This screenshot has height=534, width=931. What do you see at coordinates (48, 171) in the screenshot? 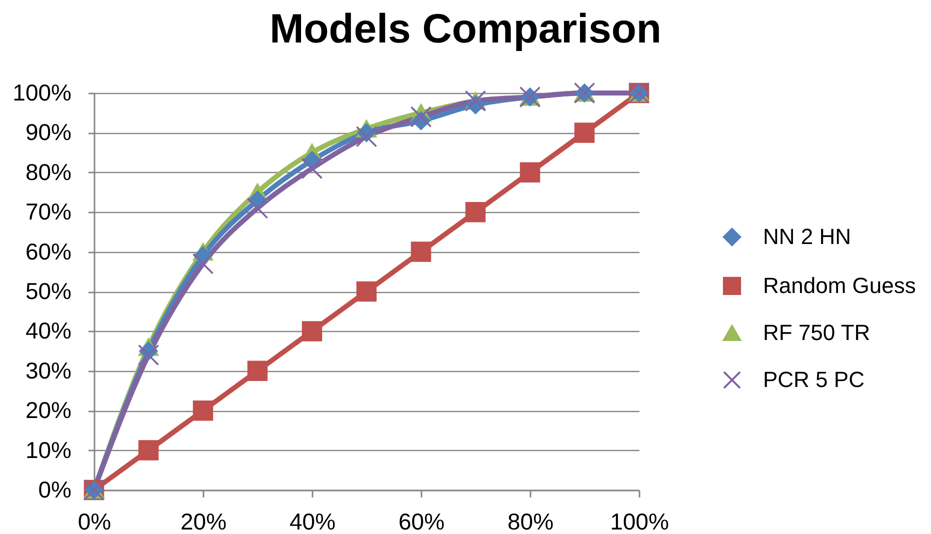
I see `y-tick-label: 80%` at bounding box center [48, 171].